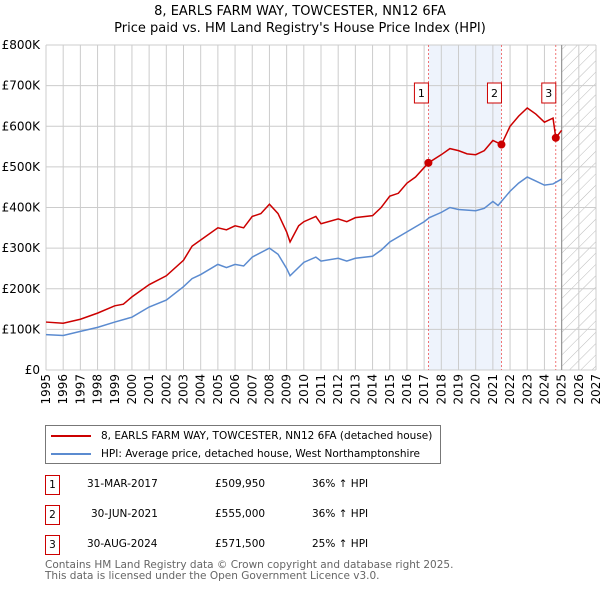 The width and height of the screenshot is (600, 590). I want to click on x-tick-label: 2004, so click(201, 389).